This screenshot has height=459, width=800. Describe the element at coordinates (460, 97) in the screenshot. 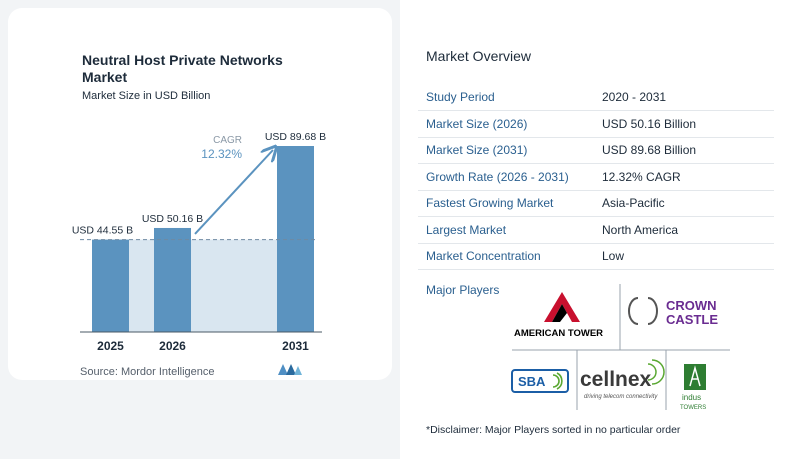

I see `overview-row-label: Study Period` at that location.